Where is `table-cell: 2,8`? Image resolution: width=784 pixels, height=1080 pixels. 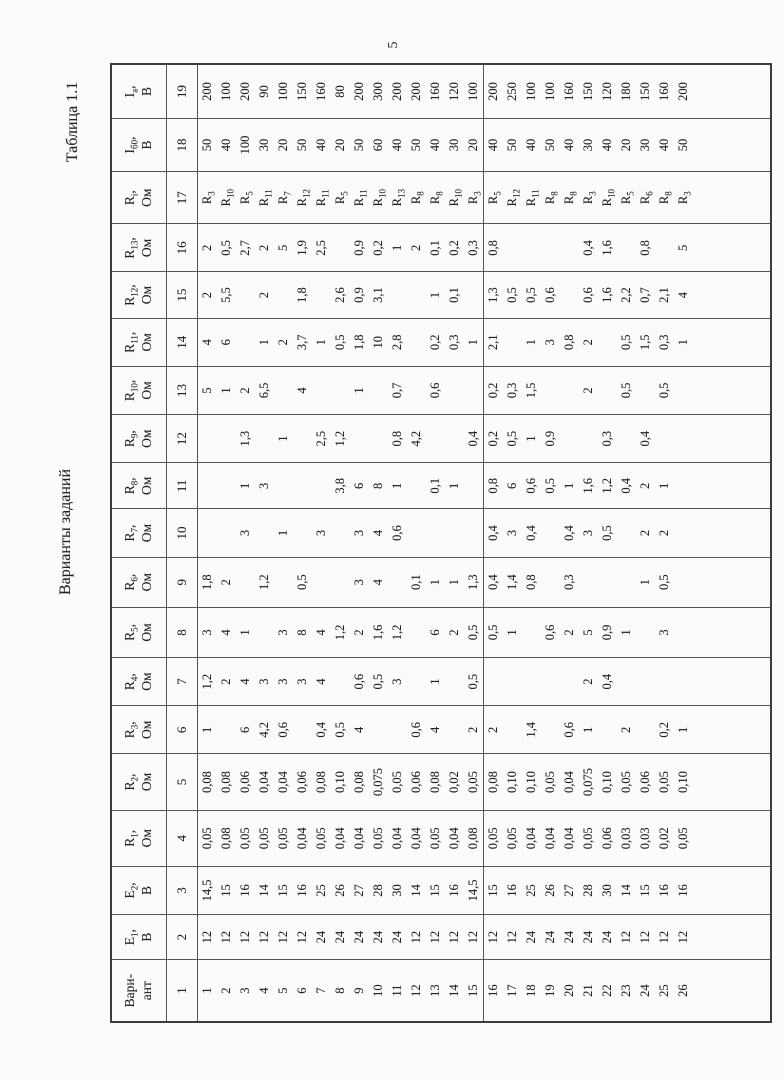 table-cell: 2,8 is located at coordinates (397, 342).